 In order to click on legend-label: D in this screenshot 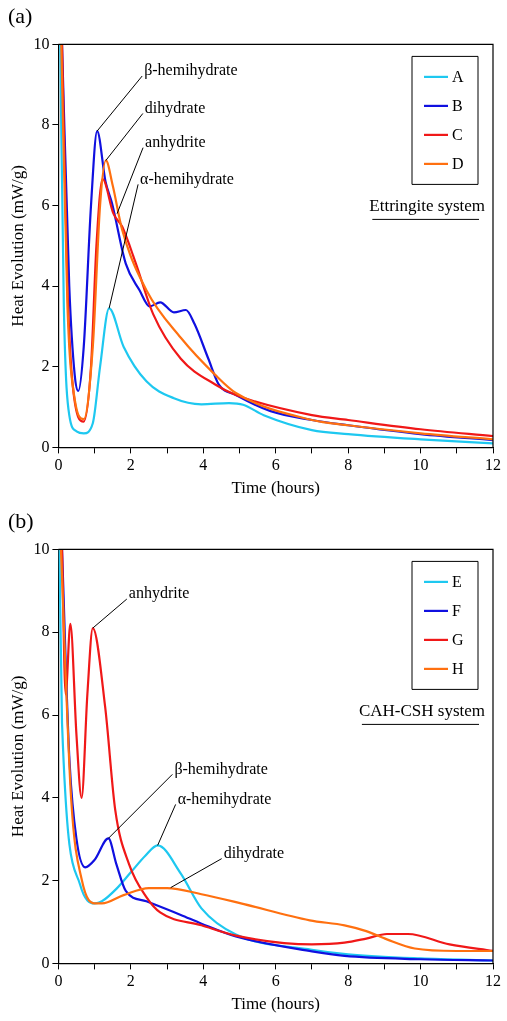, I will do `click(458, 164)`.